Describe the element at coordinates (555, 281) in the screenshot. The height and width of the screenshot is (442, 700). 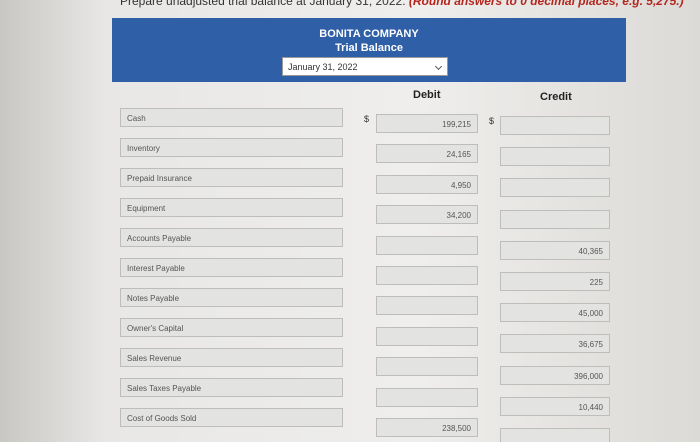
I see `credit-field: 225` at that location.